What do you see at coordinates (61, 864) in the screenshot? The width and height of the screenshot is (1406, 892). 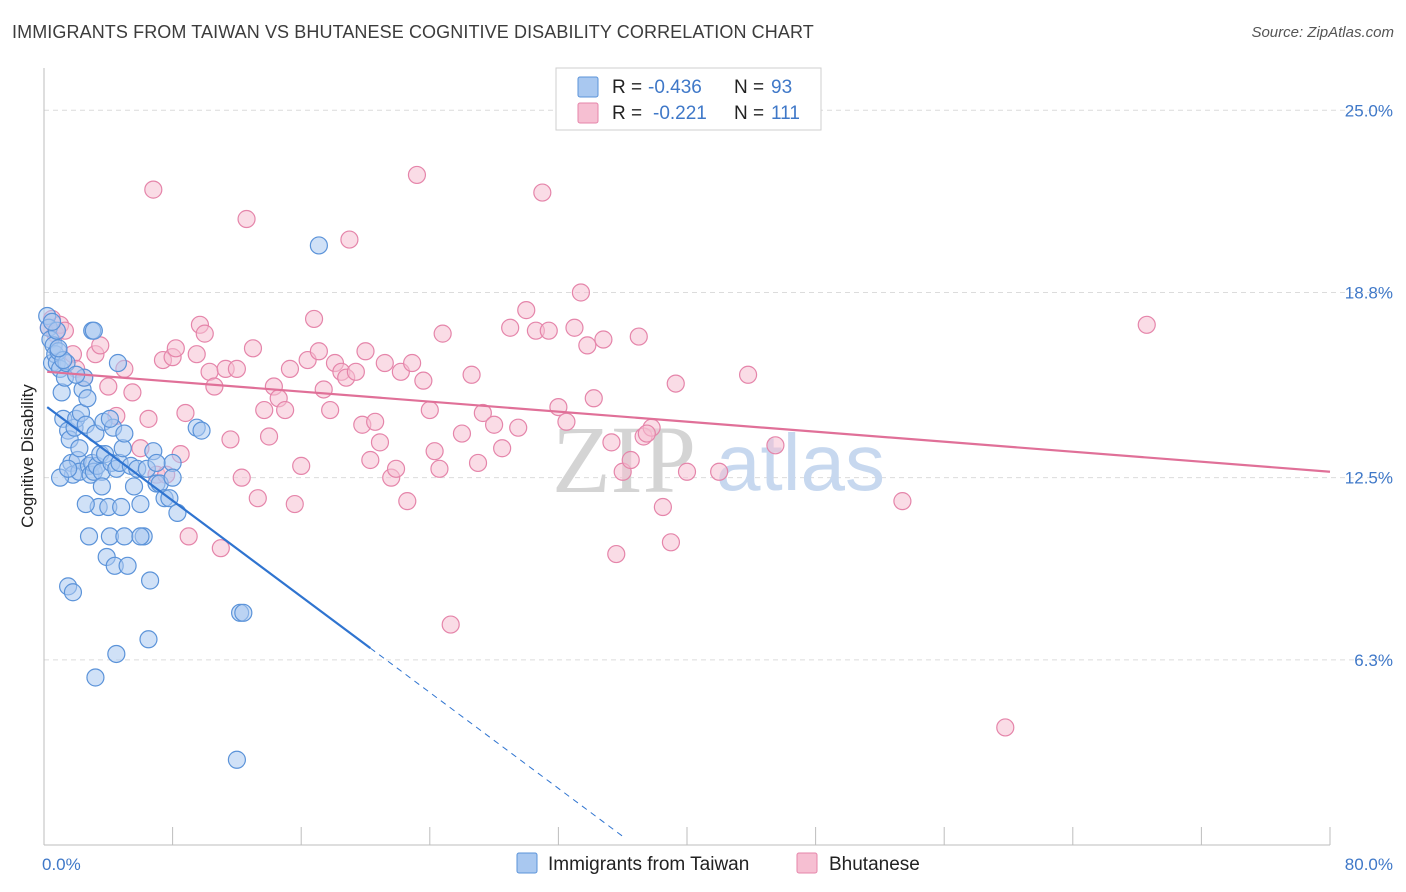 I see `x-tick-label-0: 0.0%` at bounding box center [61, 864].